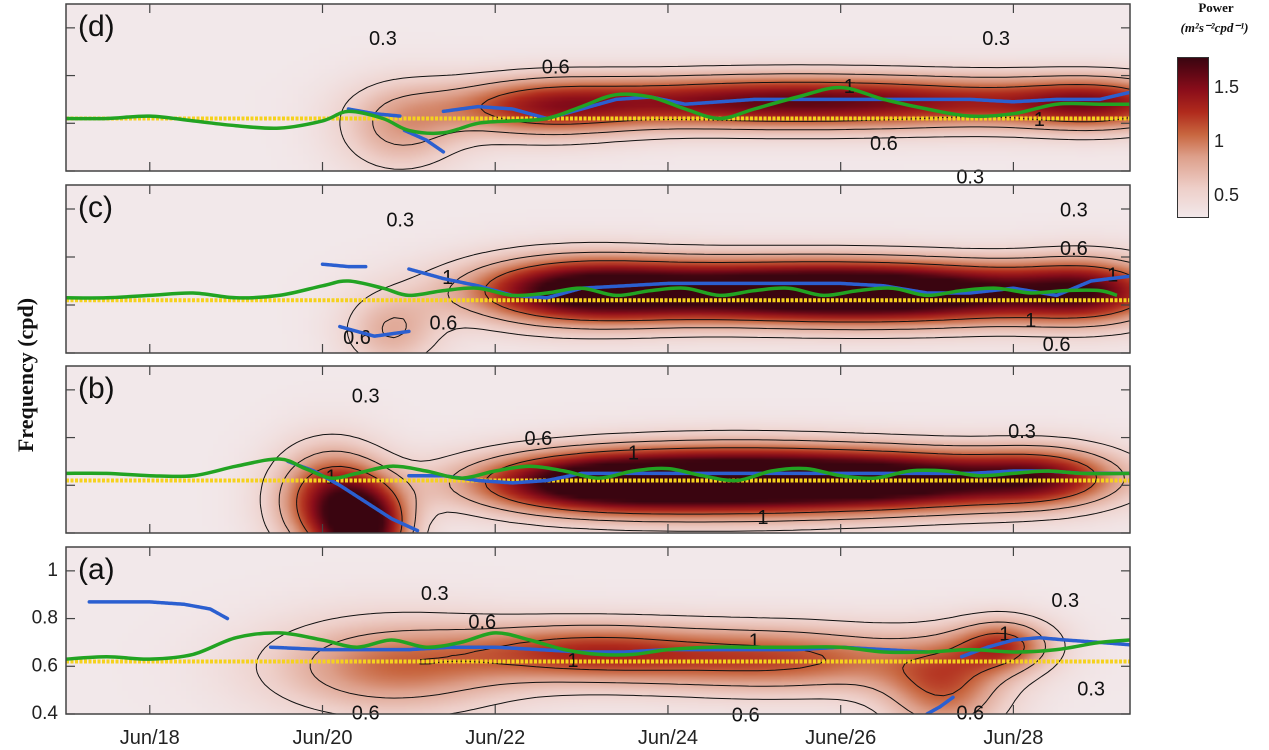  I want to click on colorbar-units: (m²s⁻²cpd⁻¹), so click(1214, 27).